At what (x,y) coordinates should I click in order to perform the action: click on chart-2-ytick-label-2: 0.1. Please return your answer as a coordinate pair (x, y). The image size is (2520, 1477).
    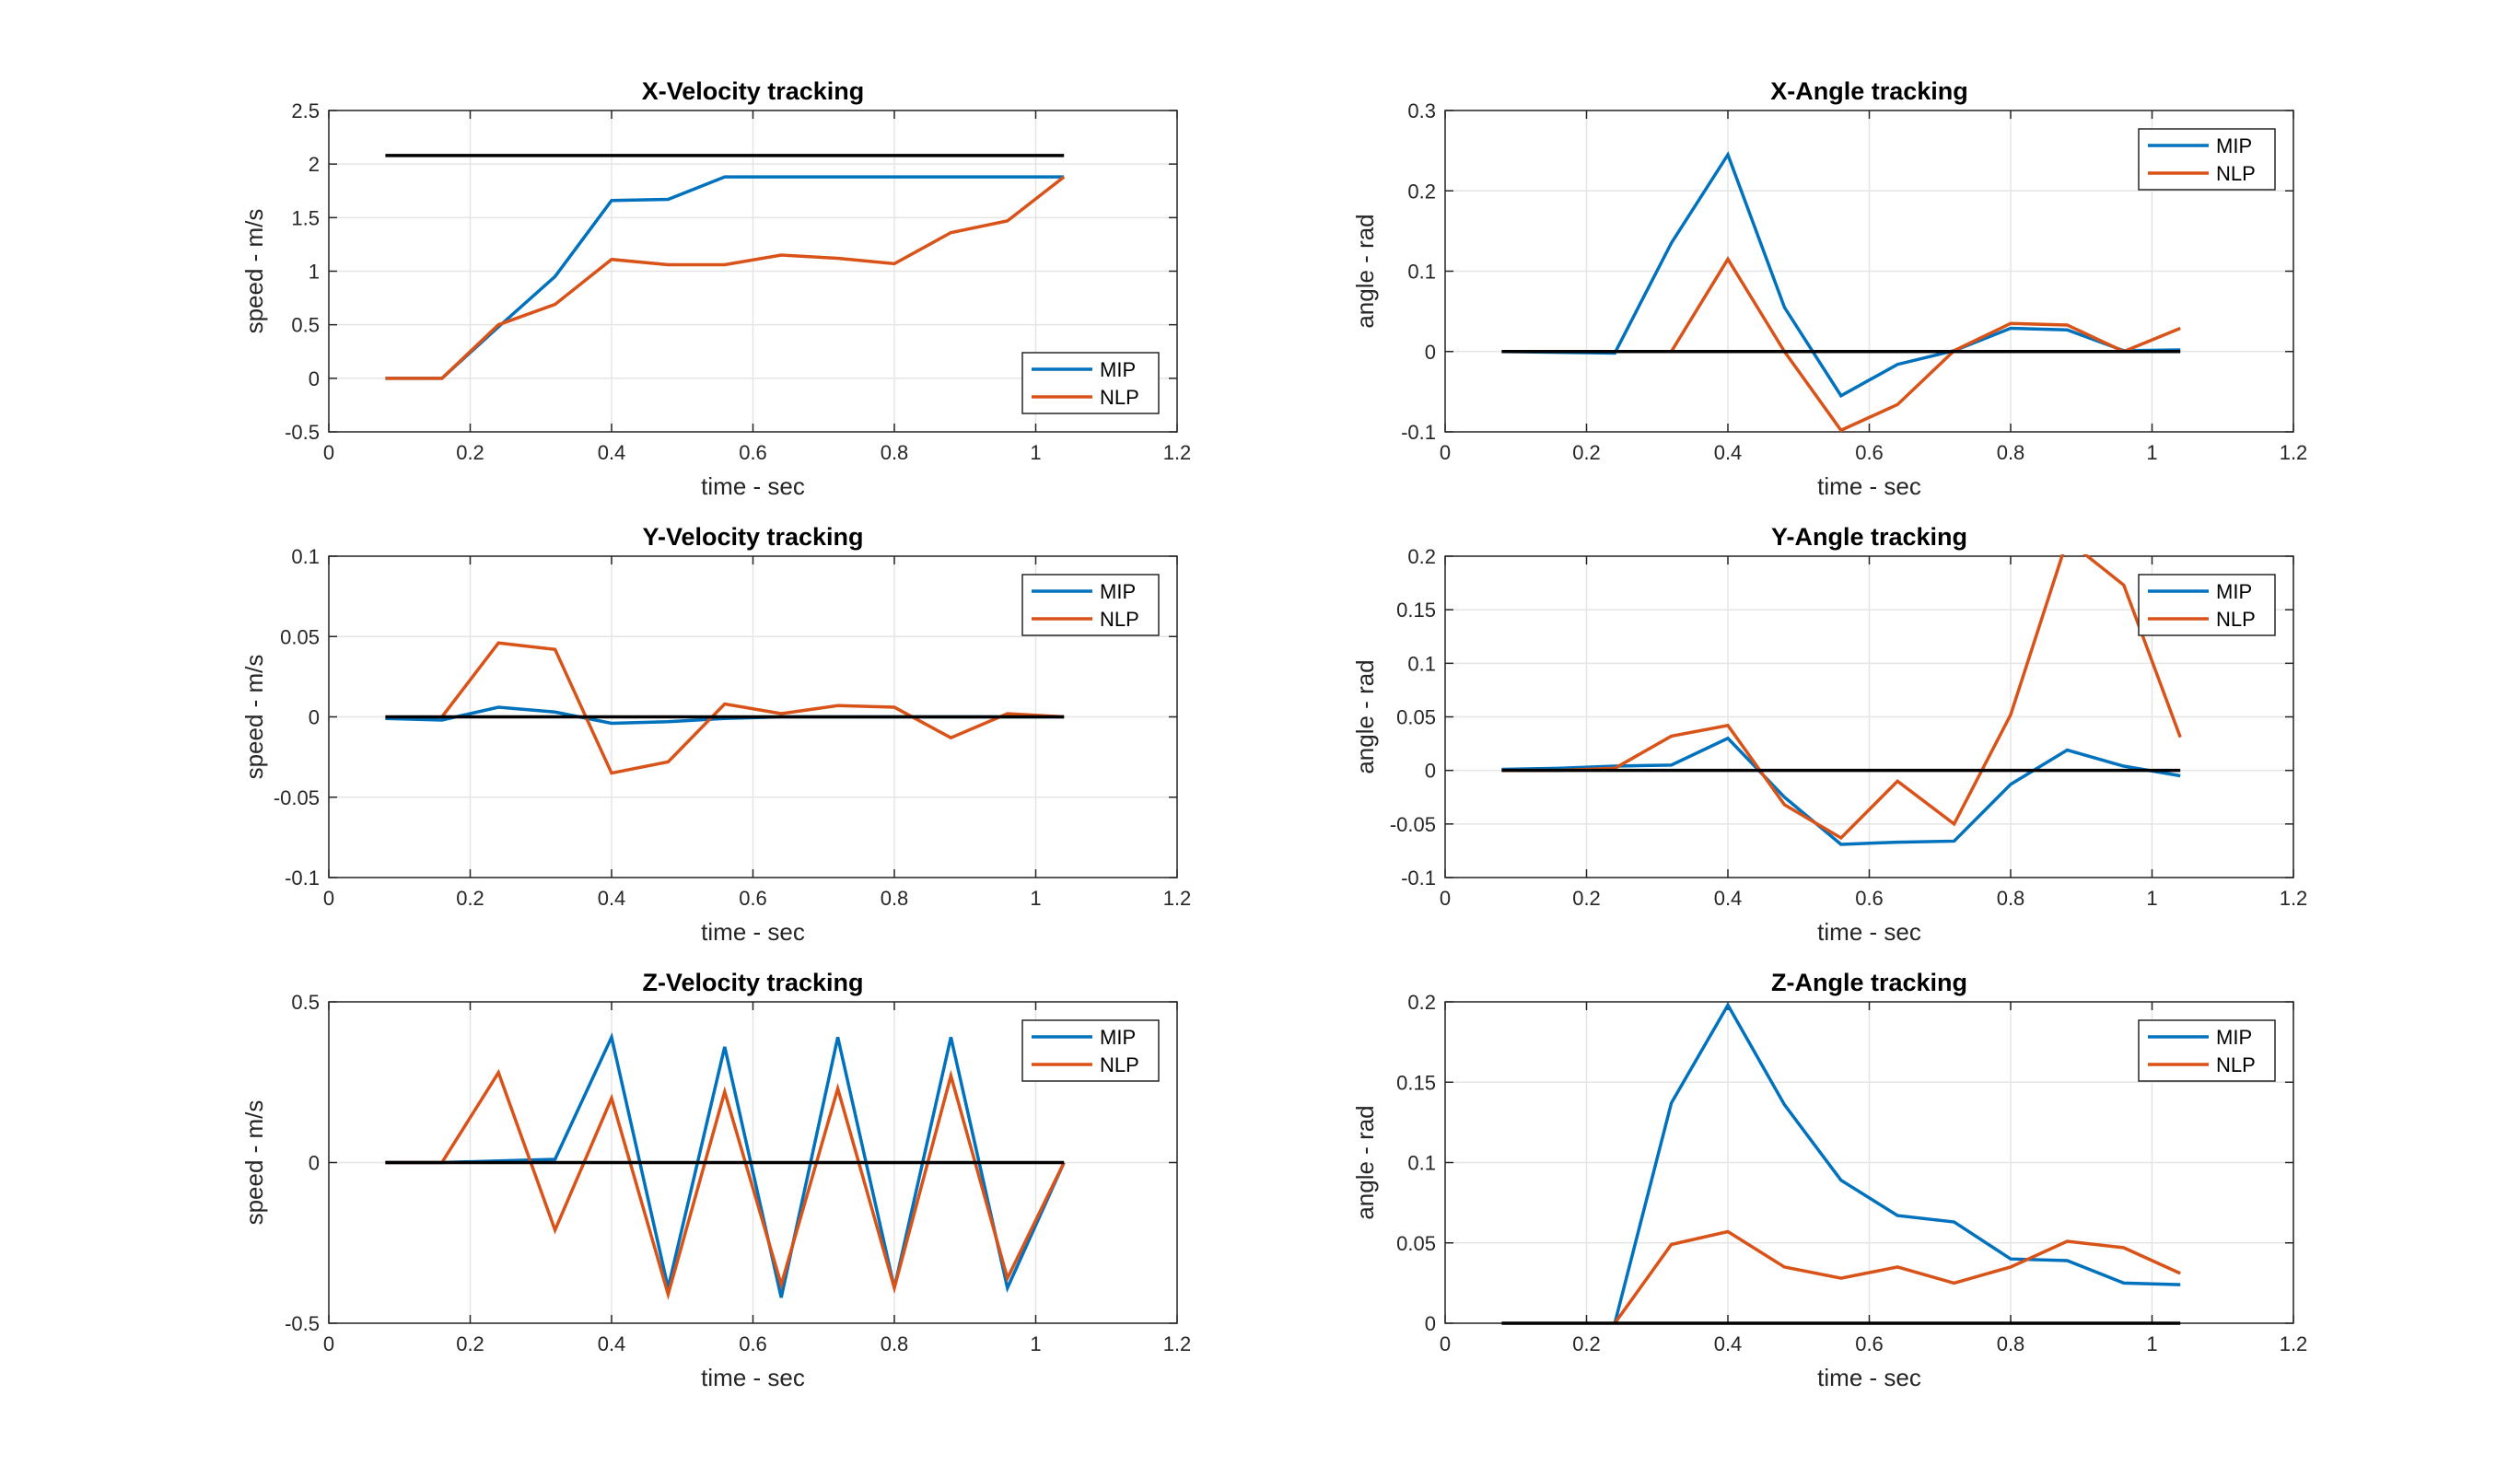
    Looking at the image, I should click on (1421, 272).